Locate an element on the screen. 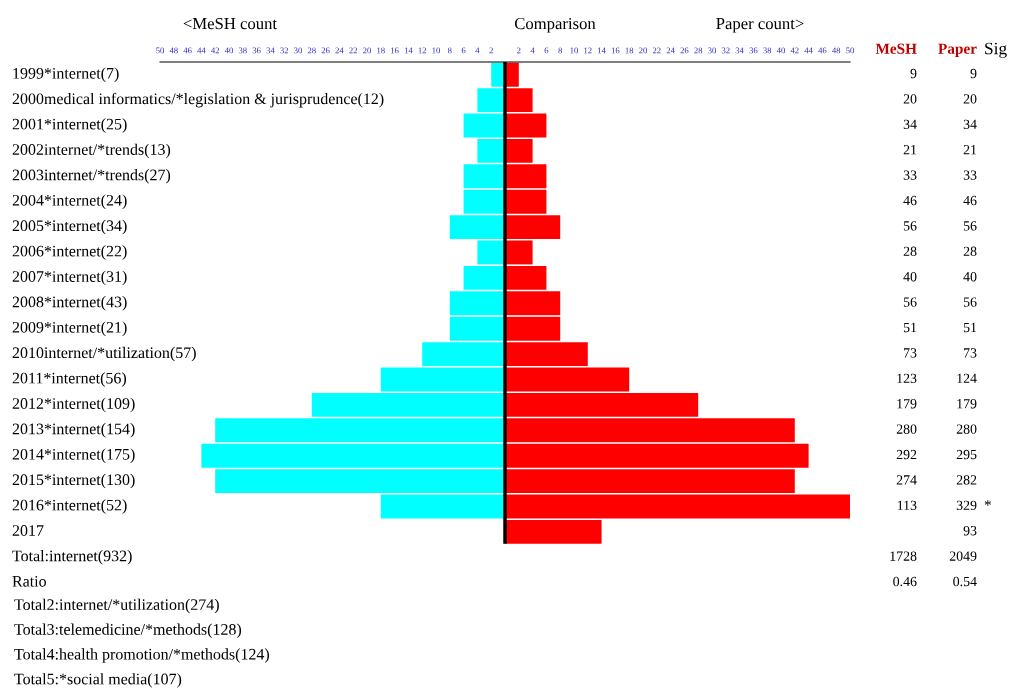  x-tick-label: 50 is located at coordinates (850, 50).